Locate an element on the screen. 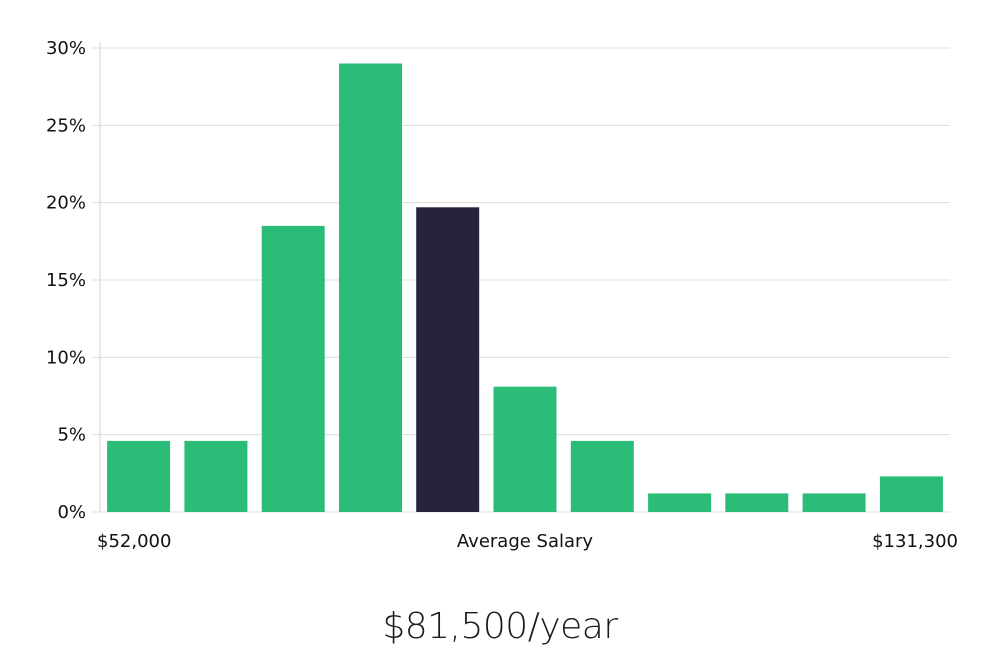 The image size is (1000, 660). x-axis-labels: $52,000 Average Salary $131,300 is located at coordinates (527, 541).